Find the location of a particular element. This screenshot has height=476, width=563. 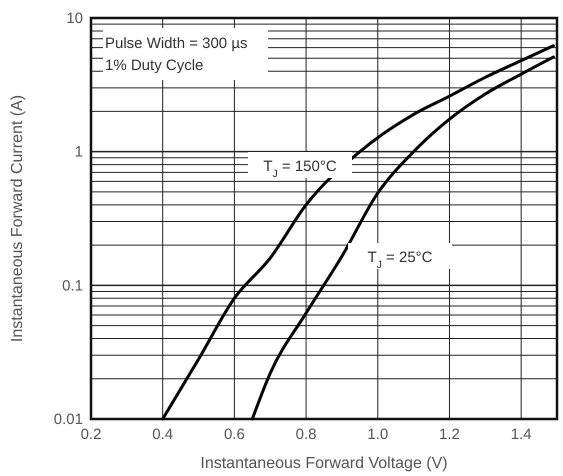

x-tick-label: 1.4 is located at coordinates (521, 434).